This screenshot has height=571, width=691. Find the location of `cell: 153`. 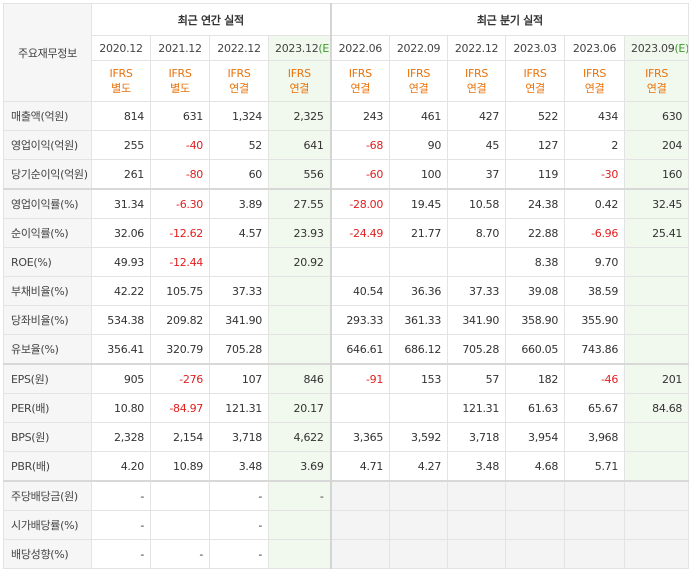

cell: 153 is located at coordinates (419, 378).